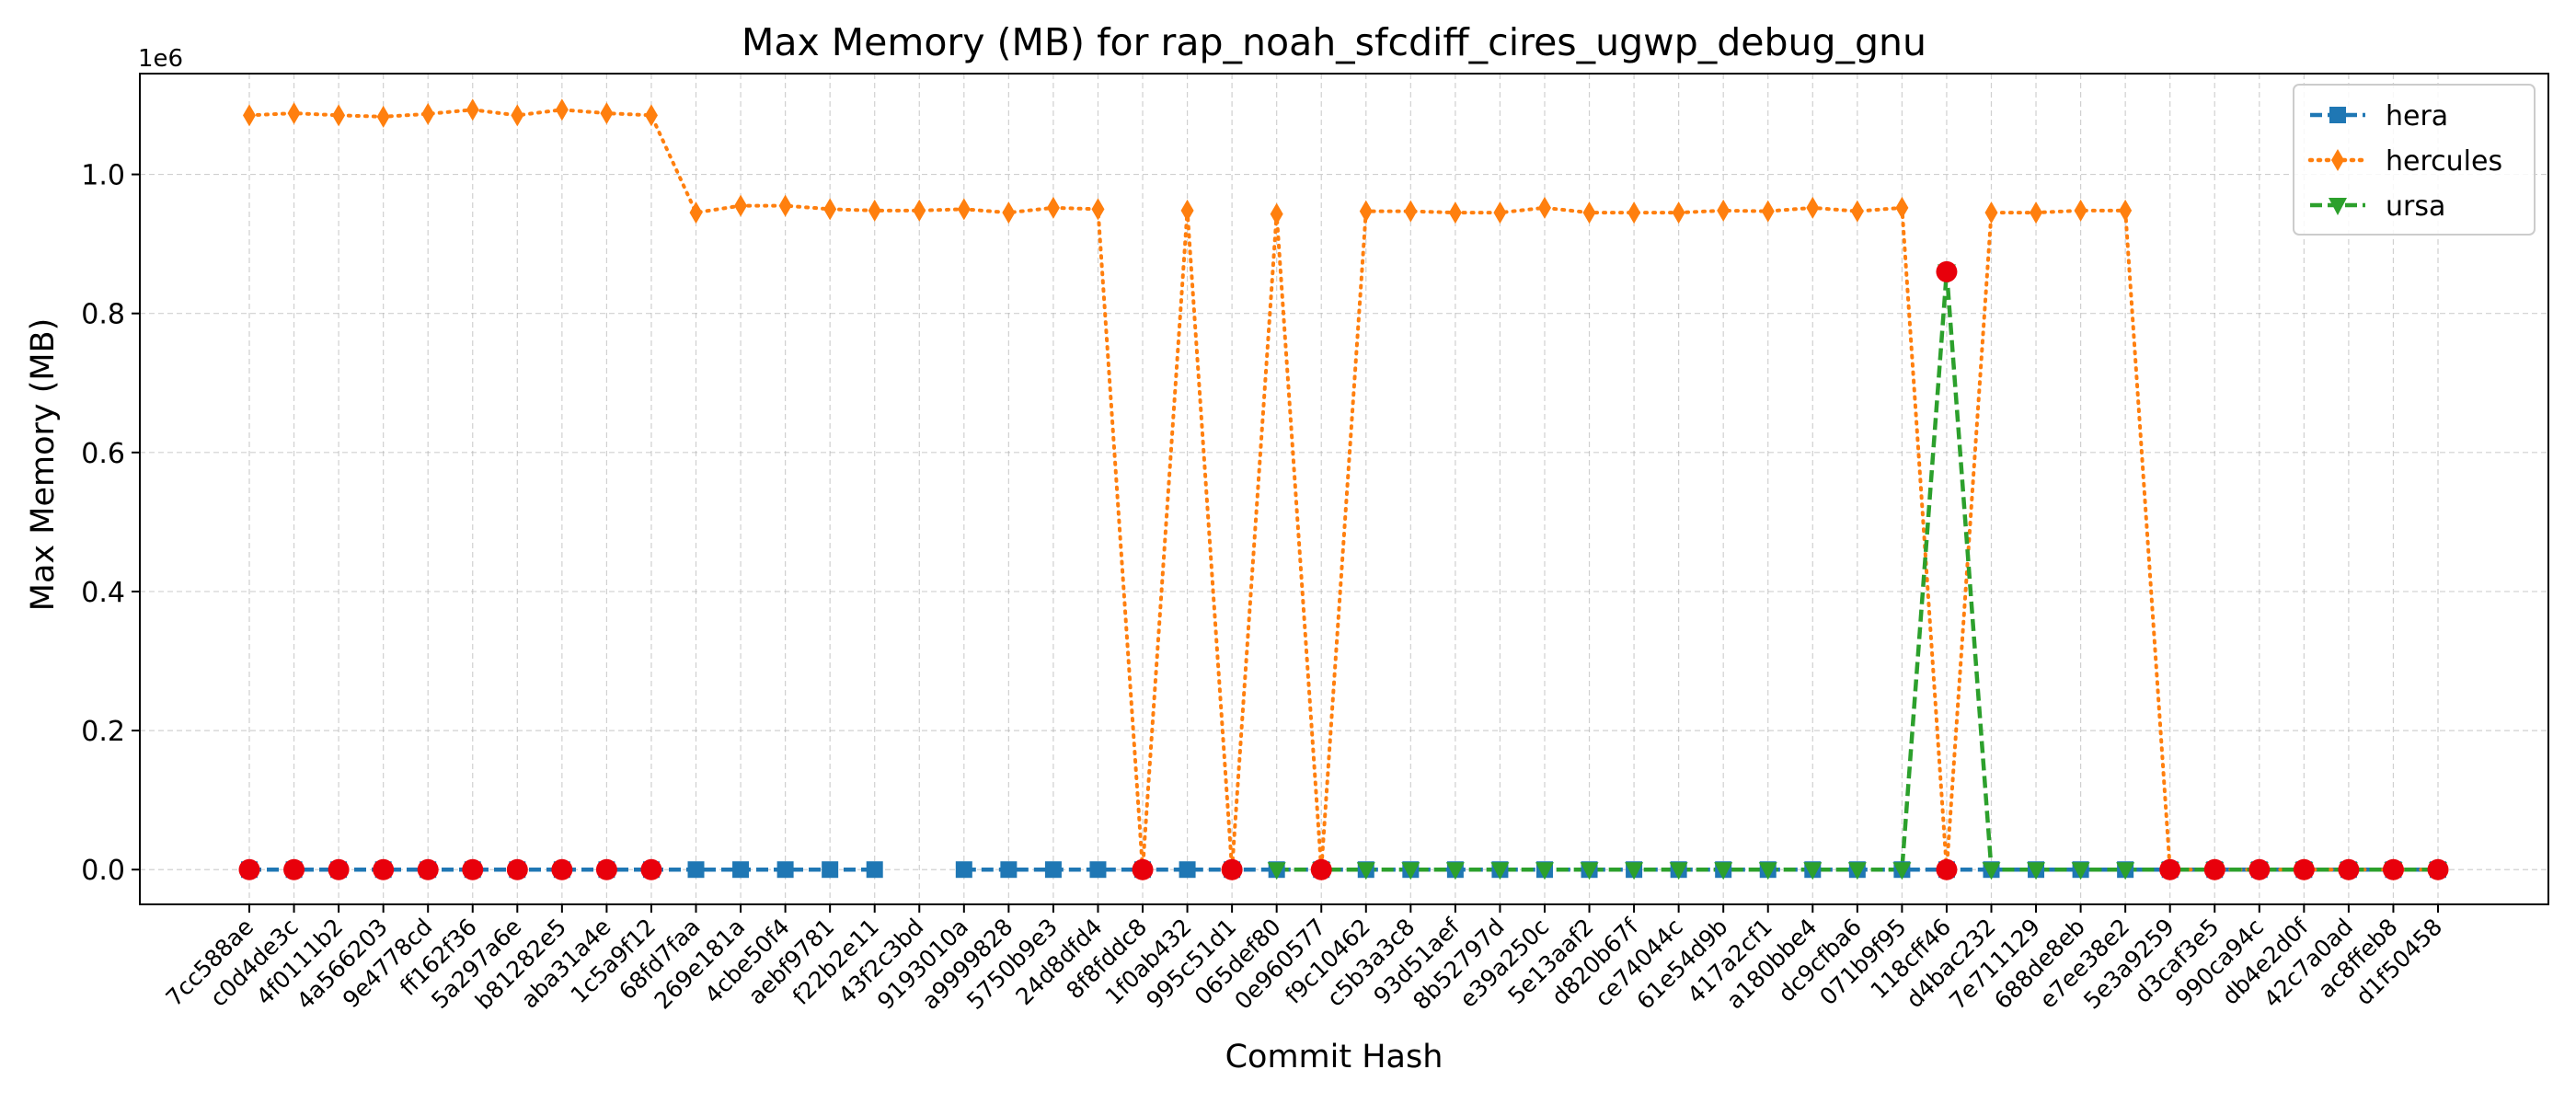  Describe the element at coordinates (2338, 206) in the screenshot. I see `legend-swatch-marker-ursa` at that location.